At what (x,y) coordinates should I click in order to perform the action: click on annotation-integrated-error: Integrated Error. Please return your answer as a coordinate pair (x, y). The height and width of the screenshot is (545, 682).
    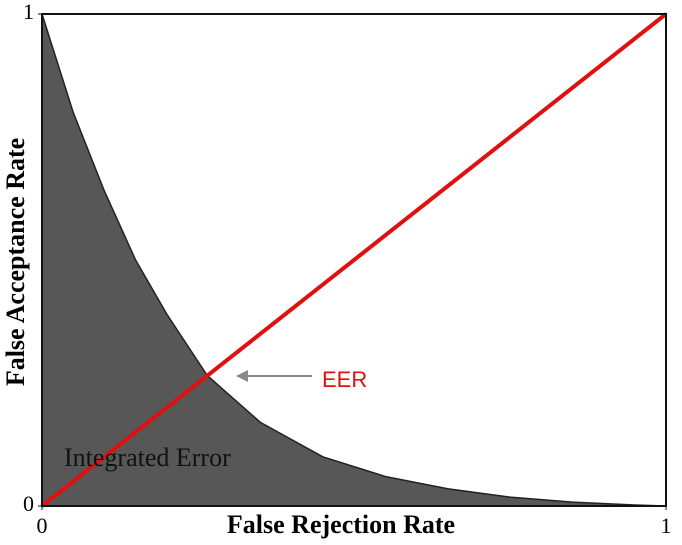
    Looking at the image, I should click on (147, 457).